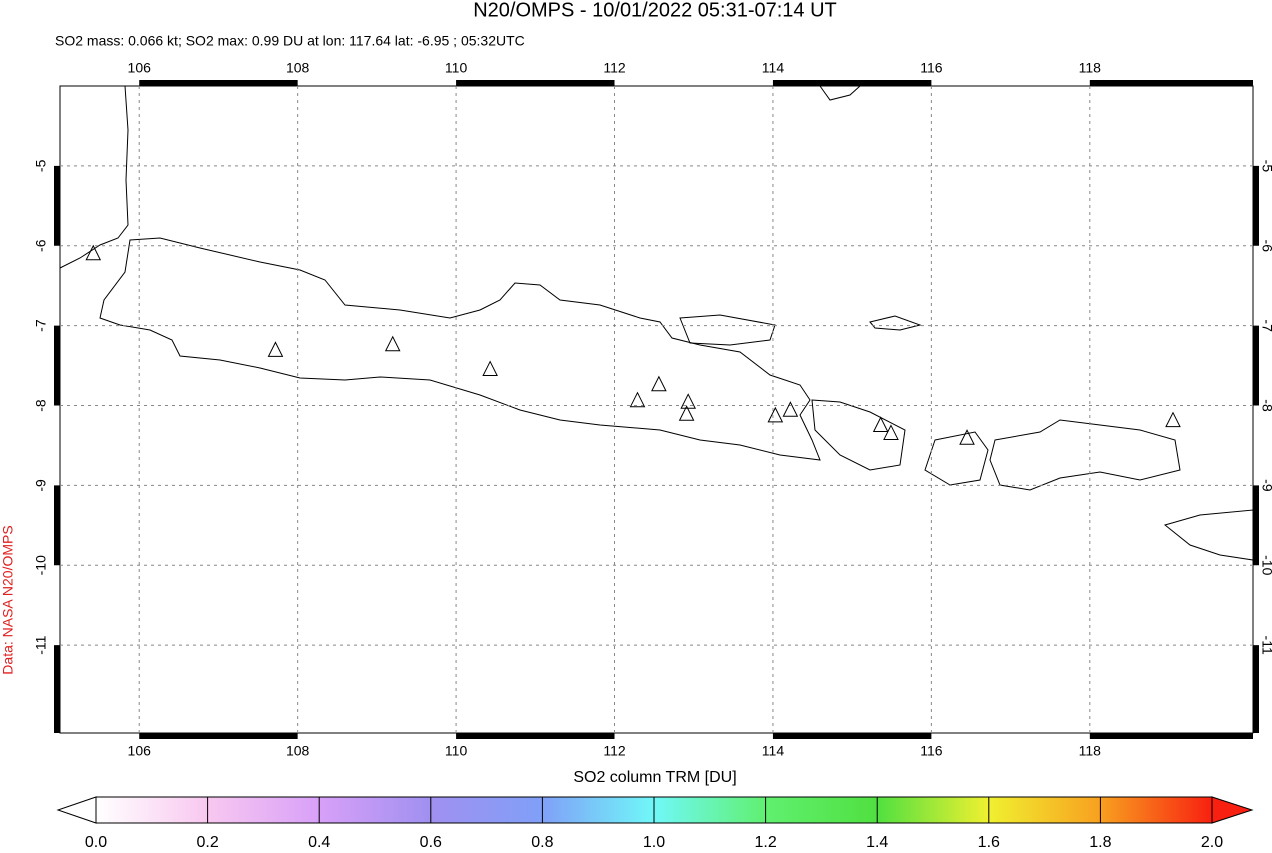 The height and width of the screenshot is (853, 1272). What do you see at coordinates (1212, 842) in the screenshot?
I see `colorbar-tick-label: 2.0` at bounding box center [1212, 842].